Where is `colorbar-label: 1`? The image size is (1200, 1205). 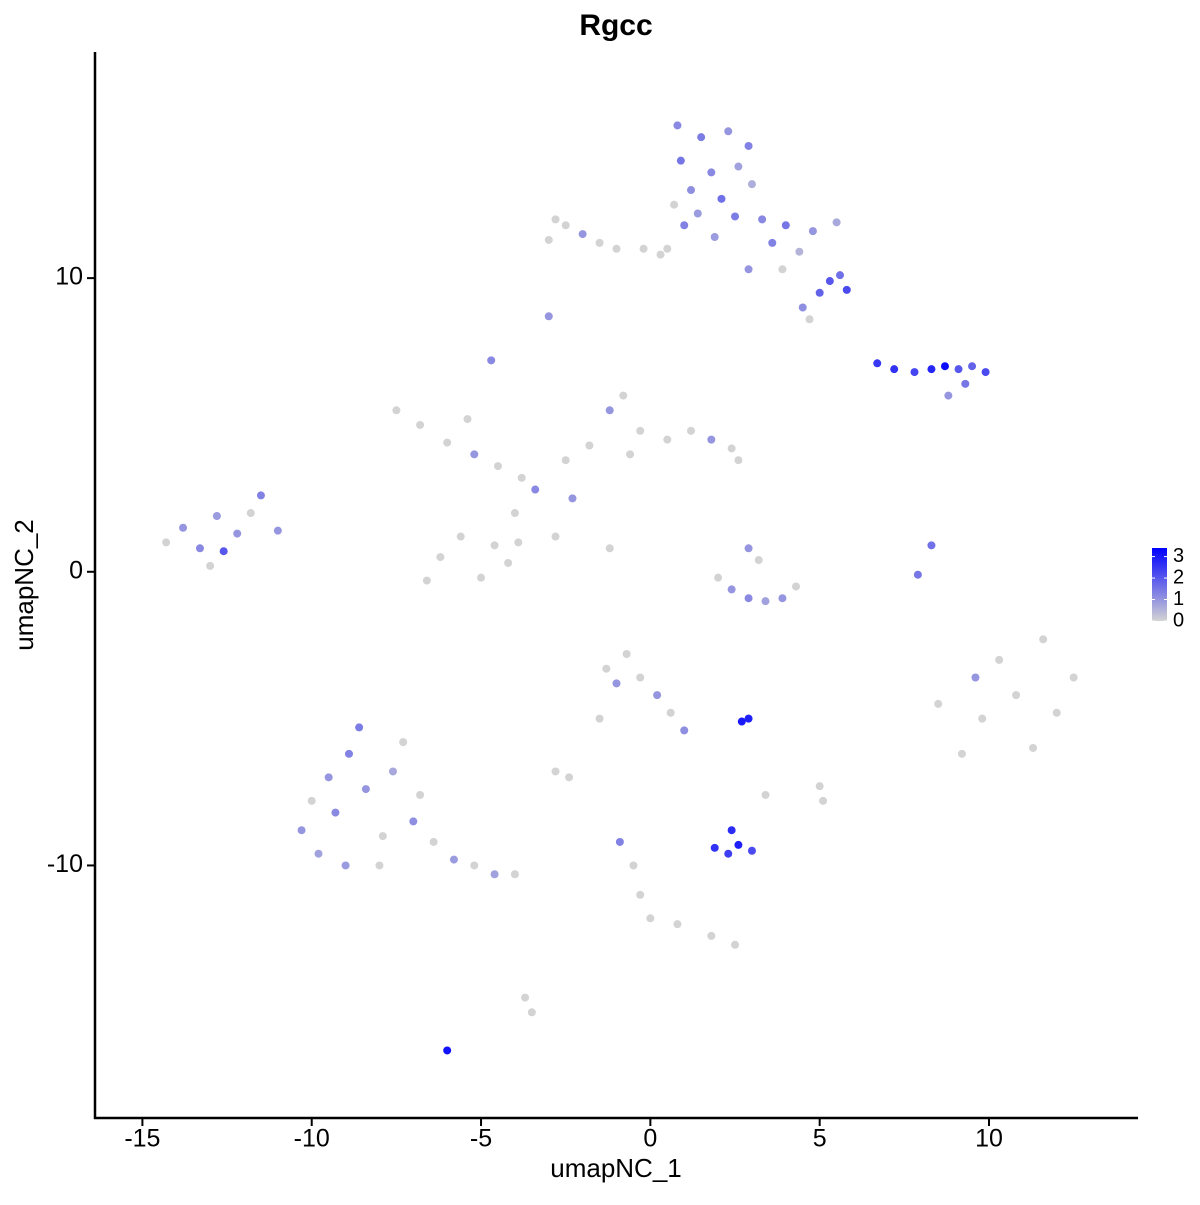 colorbar-label: 1 is located at coordinates (1178, 599).